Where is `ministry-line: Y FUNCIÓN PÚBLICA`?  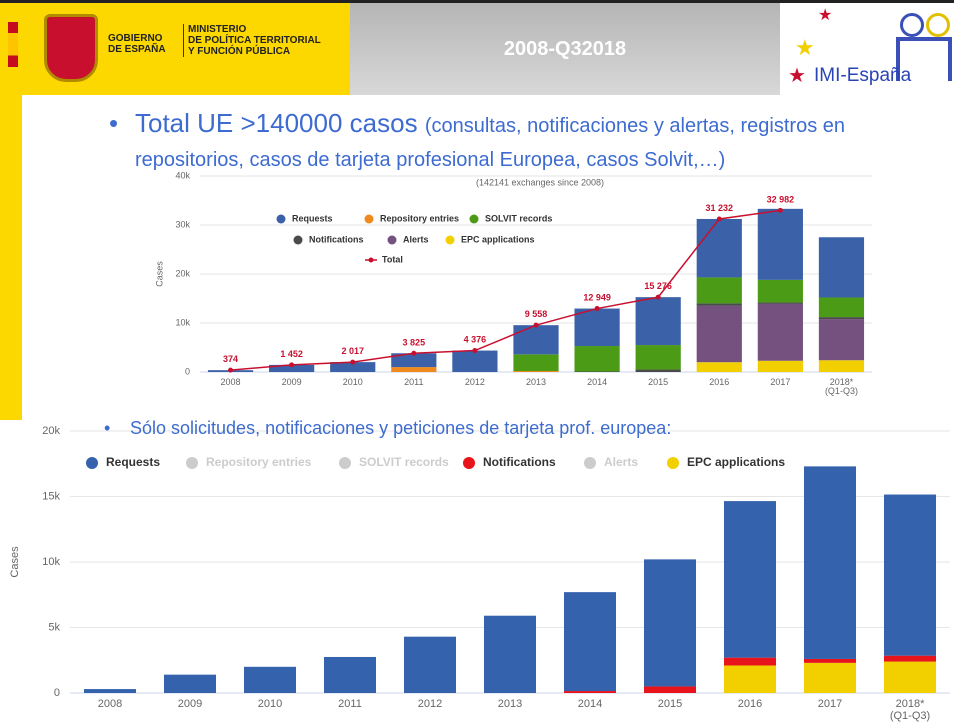
ministry-line: Y FUNCIÓN PÚBLICA is located at coordinates (239, 51).